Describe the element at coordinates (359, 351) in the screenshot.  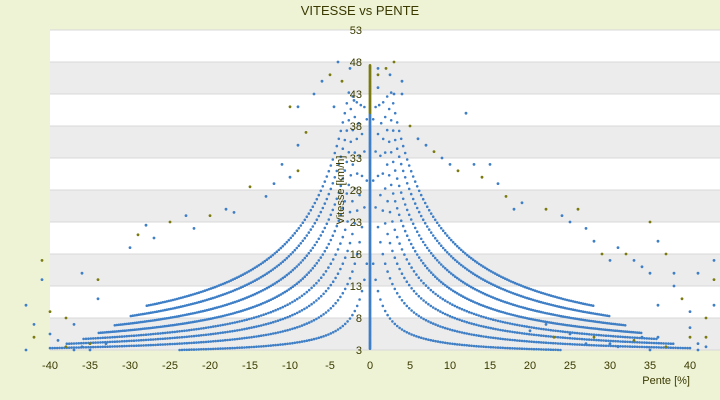
I see `y-tick-label: 3` at that location.